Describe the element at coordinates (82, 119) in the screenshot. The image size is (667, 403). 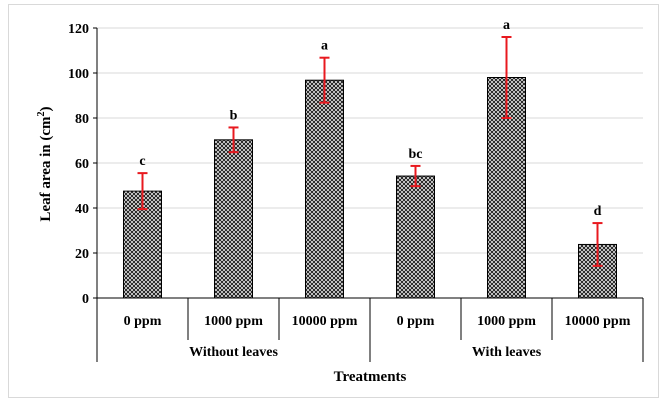
I see `y-tick-label: 80` at that location.